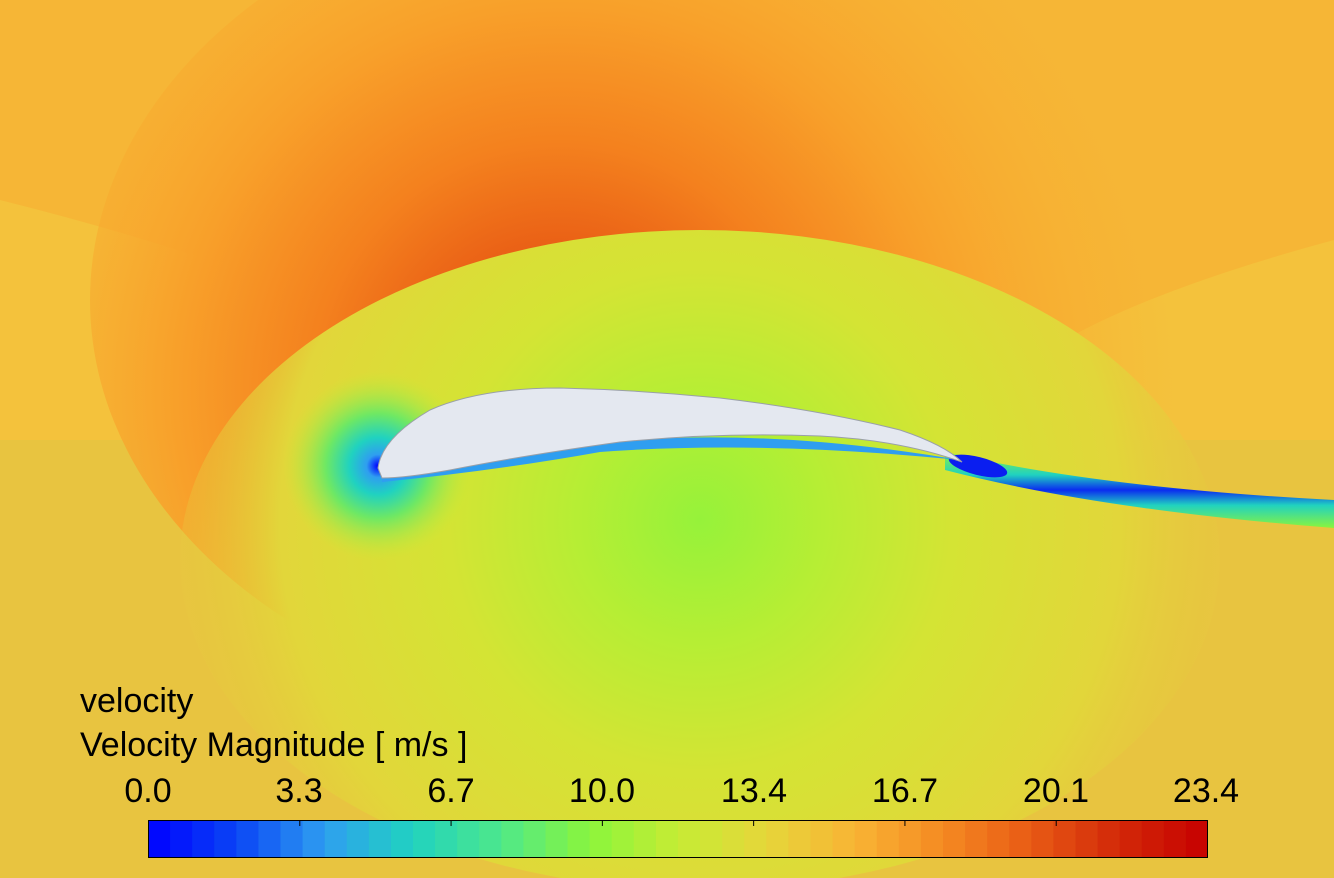 This screenshot has width=1334, height=878. I want to click on colorbar-tick-label: 20.1, so click(1056, 791).